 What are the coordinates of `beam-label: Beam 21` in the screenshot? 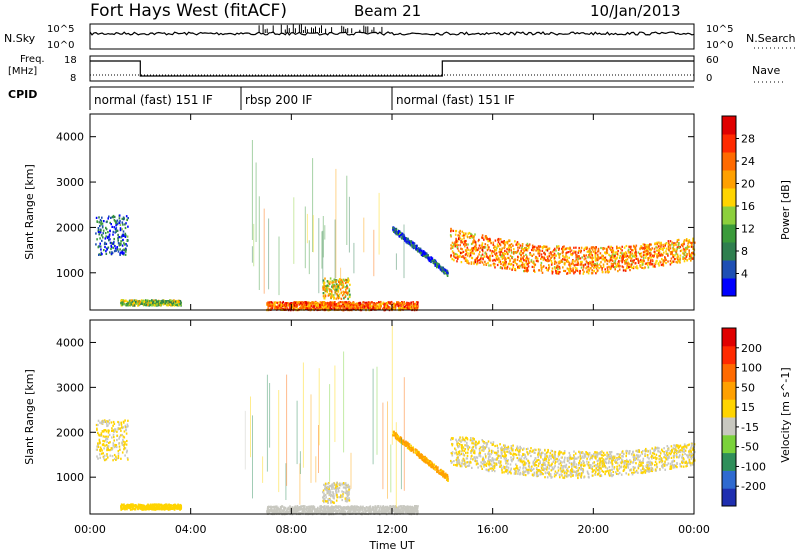 It's located at (387, 11).